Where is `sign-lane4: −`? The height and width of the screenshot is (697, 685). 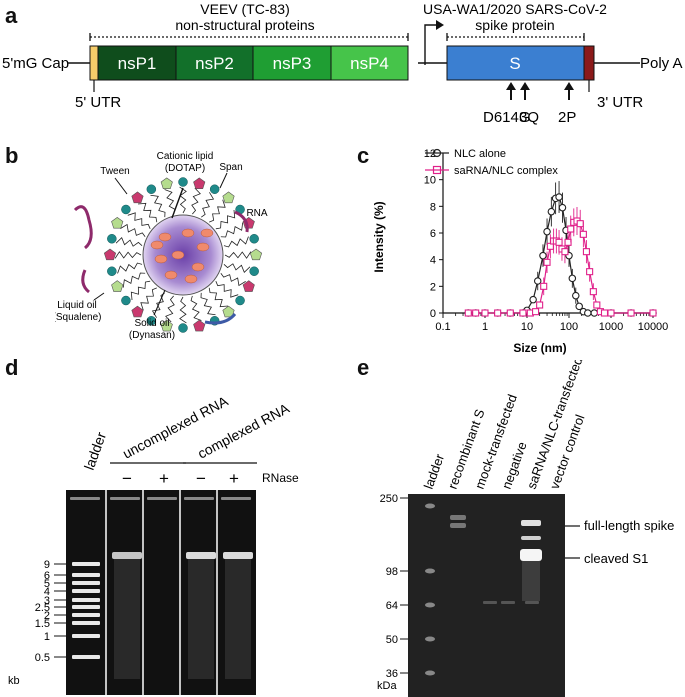
sign-lane4: − is located at coordinates (201, 478).